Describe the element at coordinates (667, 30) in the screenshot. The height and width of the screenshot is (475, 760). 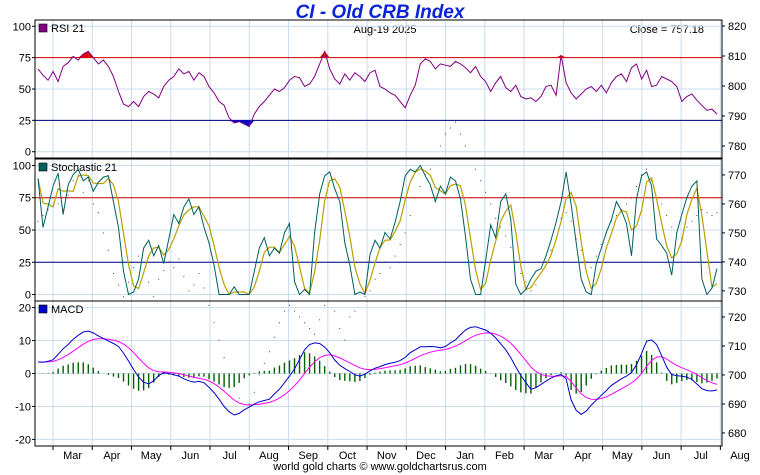
I see `close-label: Close = 757.18` at that location.